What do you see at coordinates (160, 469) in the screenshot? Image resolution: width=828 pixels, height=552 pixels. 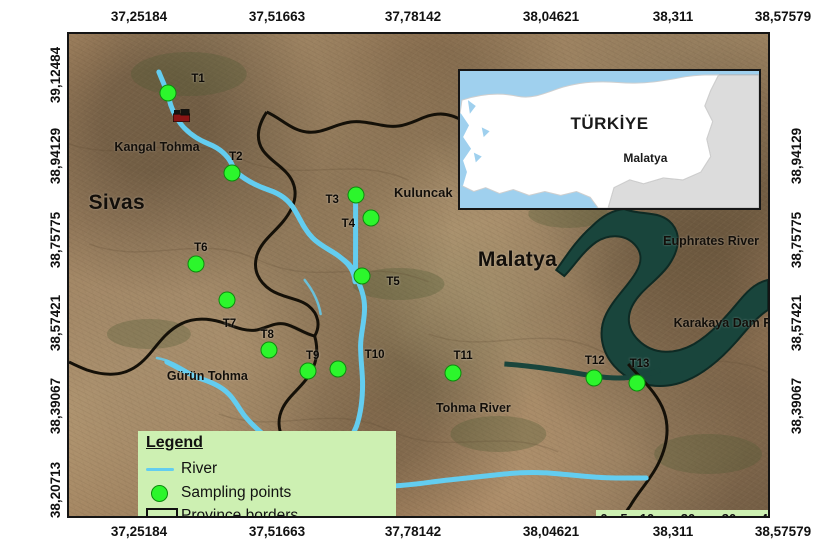 I see `river-line-icon` at bounding box center [160, 469].